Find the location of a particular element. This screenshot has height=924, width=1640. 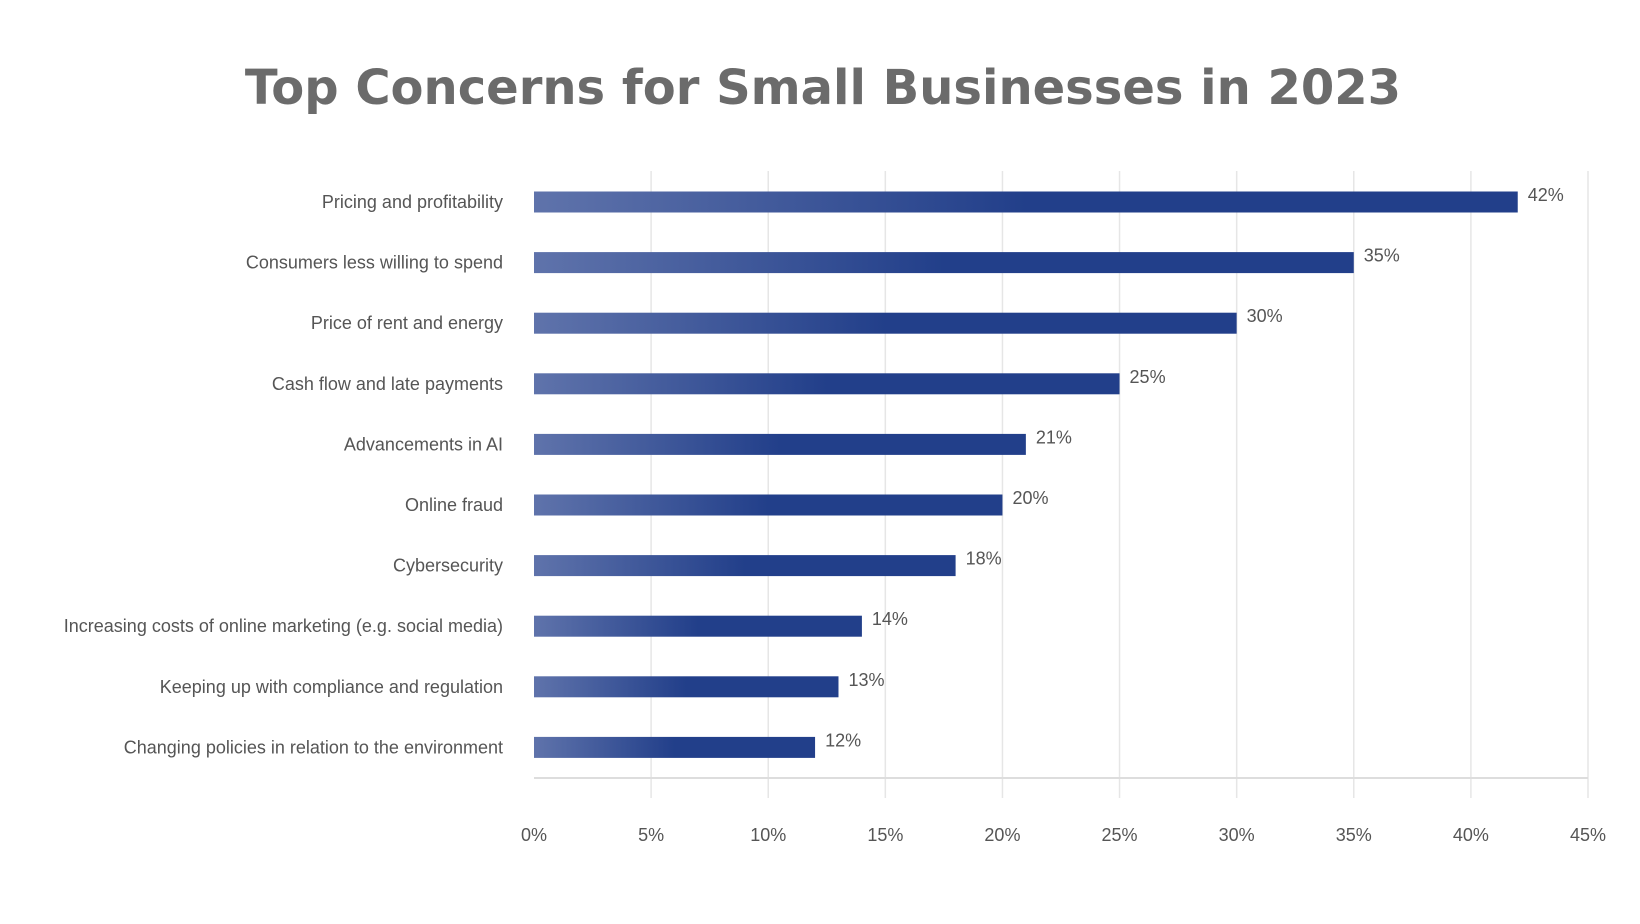

x-tick-label: 40% is located at coordinates (1471, 835).